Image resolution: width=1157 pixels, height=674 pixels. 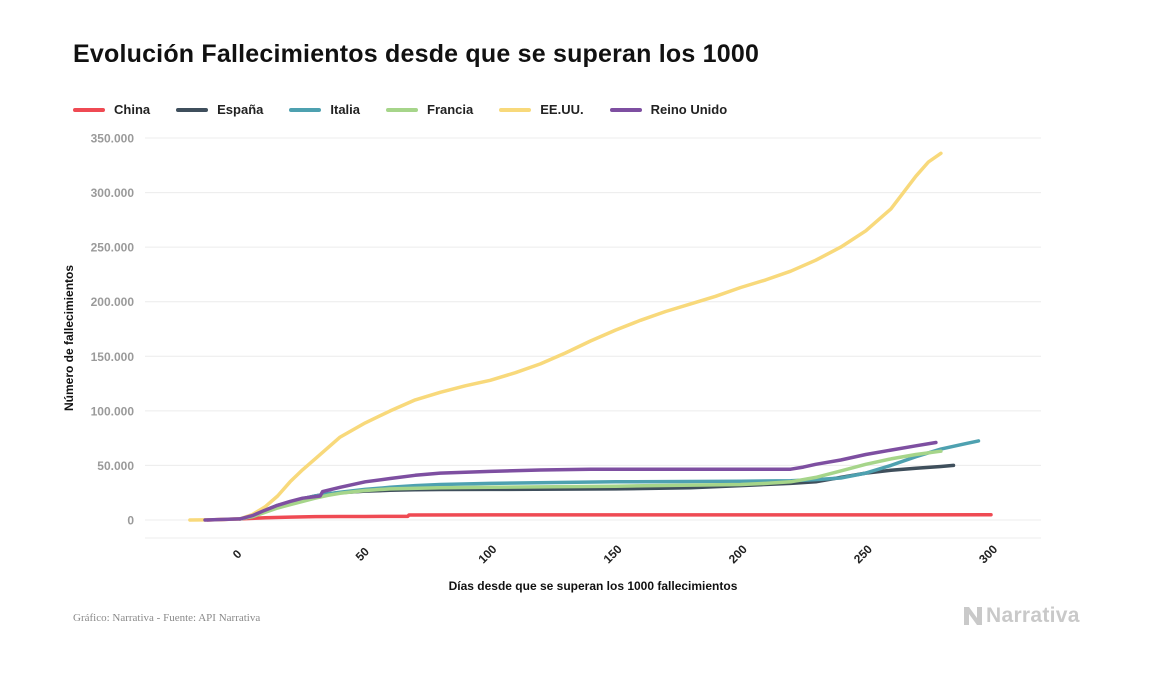 I want to click on x-tick-label: 150, so click(x=613, y=554).